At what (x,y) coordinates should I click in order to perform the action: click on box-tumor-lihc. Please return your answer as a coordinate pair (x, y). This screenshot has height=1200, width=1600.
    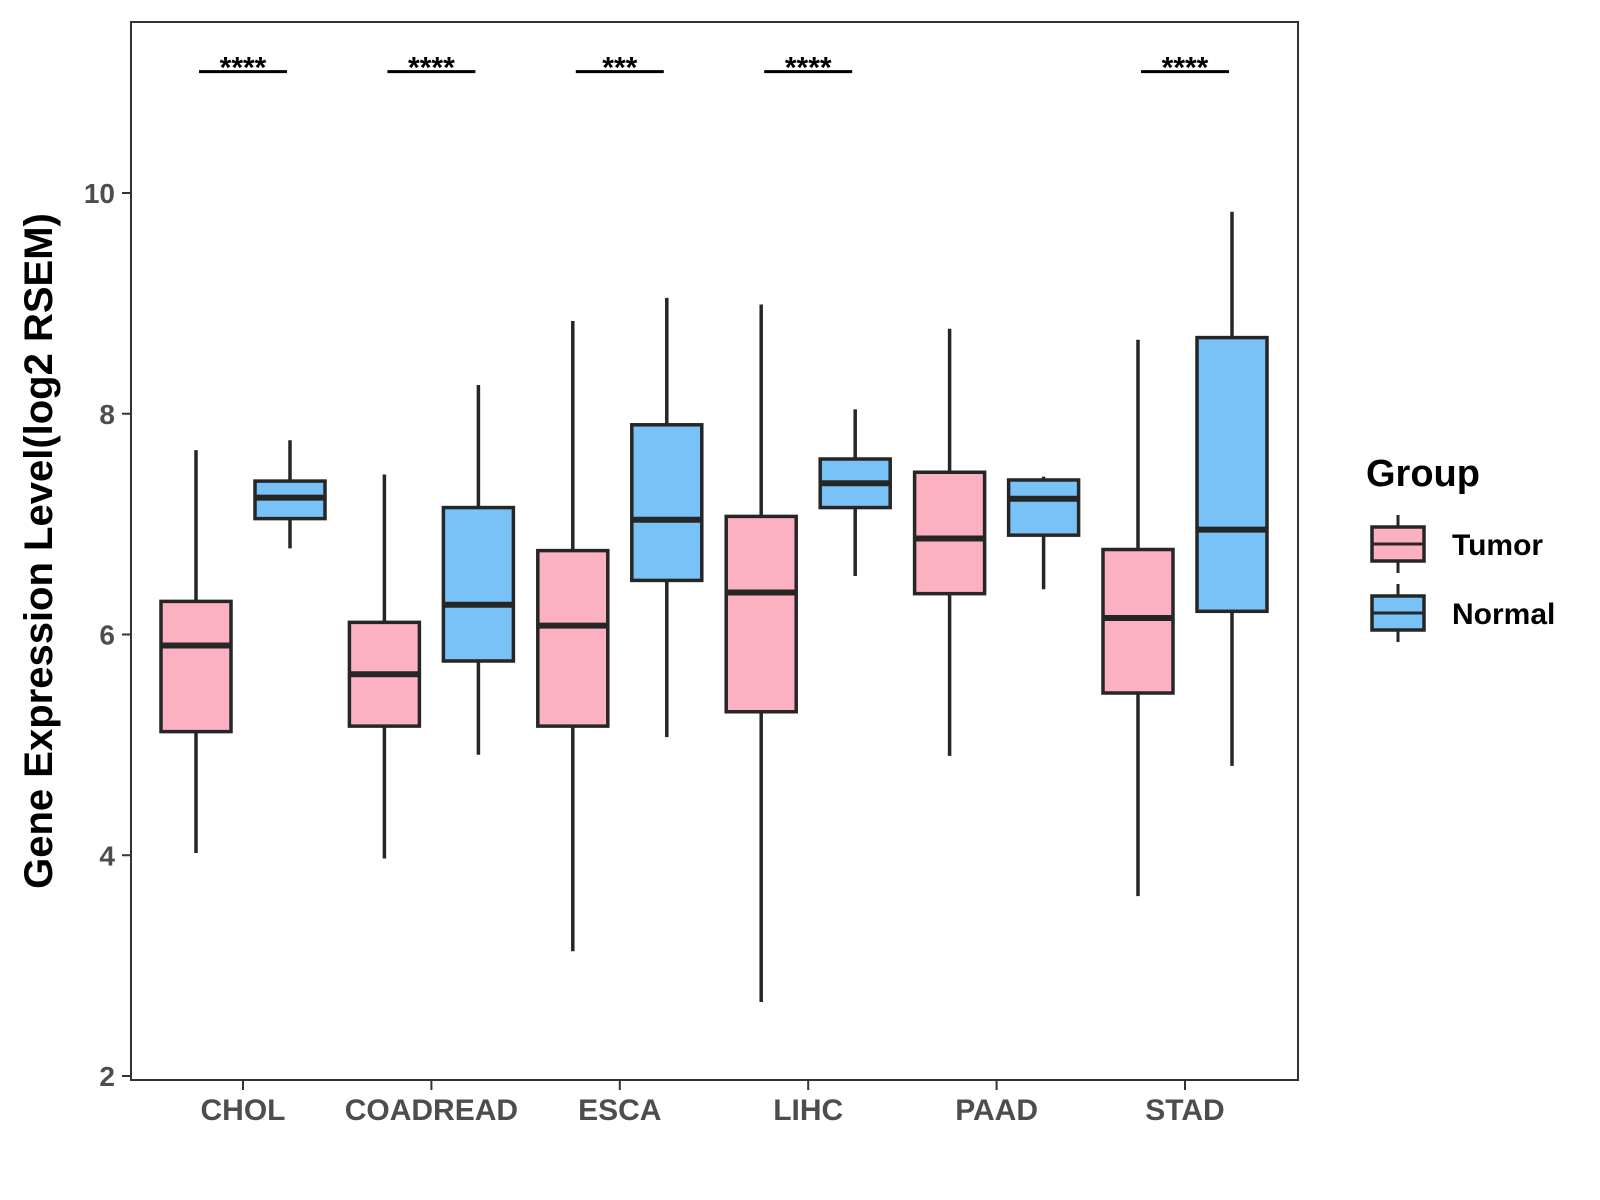
    Looking at the image, I should click on (761, 653).